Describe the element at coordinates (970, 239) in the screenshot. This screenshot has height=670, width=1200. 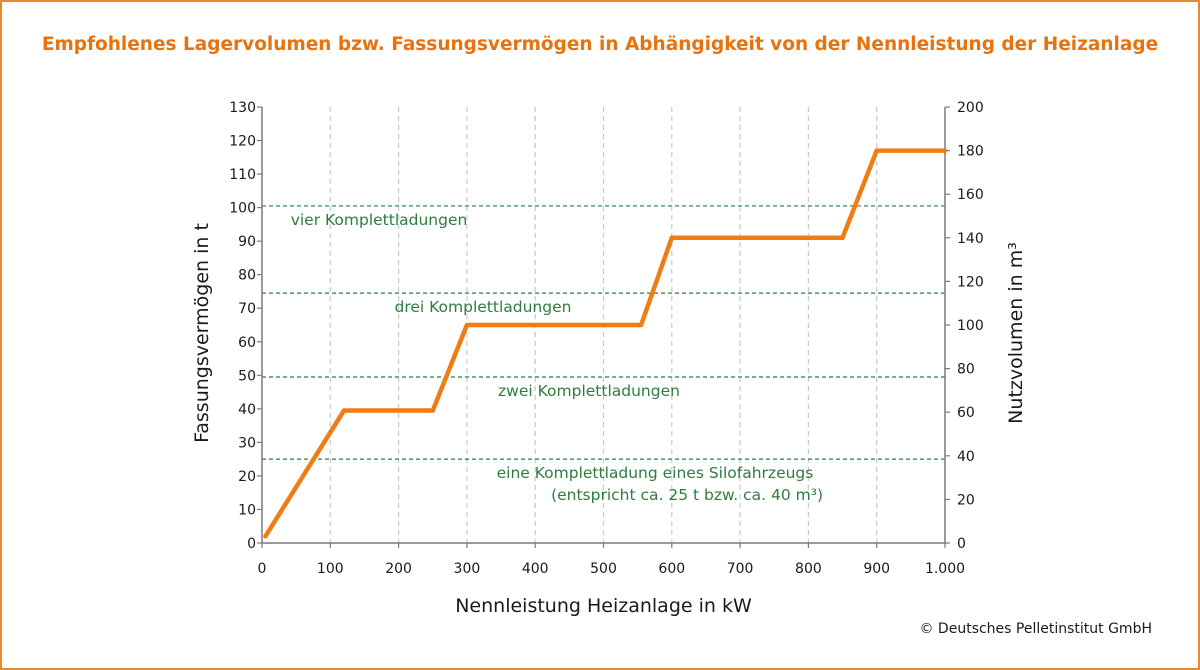
I see `y2-tick-label: 140` at that location.